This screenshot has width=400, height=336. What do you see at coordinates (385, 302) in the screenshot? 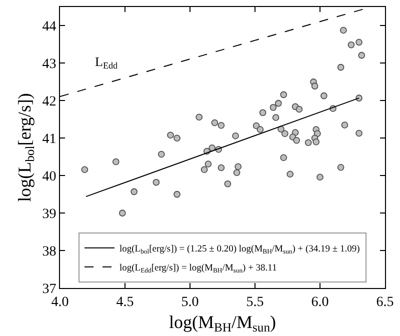
I see `x-tick-label: 6.5` at bounding box center [385, 302].